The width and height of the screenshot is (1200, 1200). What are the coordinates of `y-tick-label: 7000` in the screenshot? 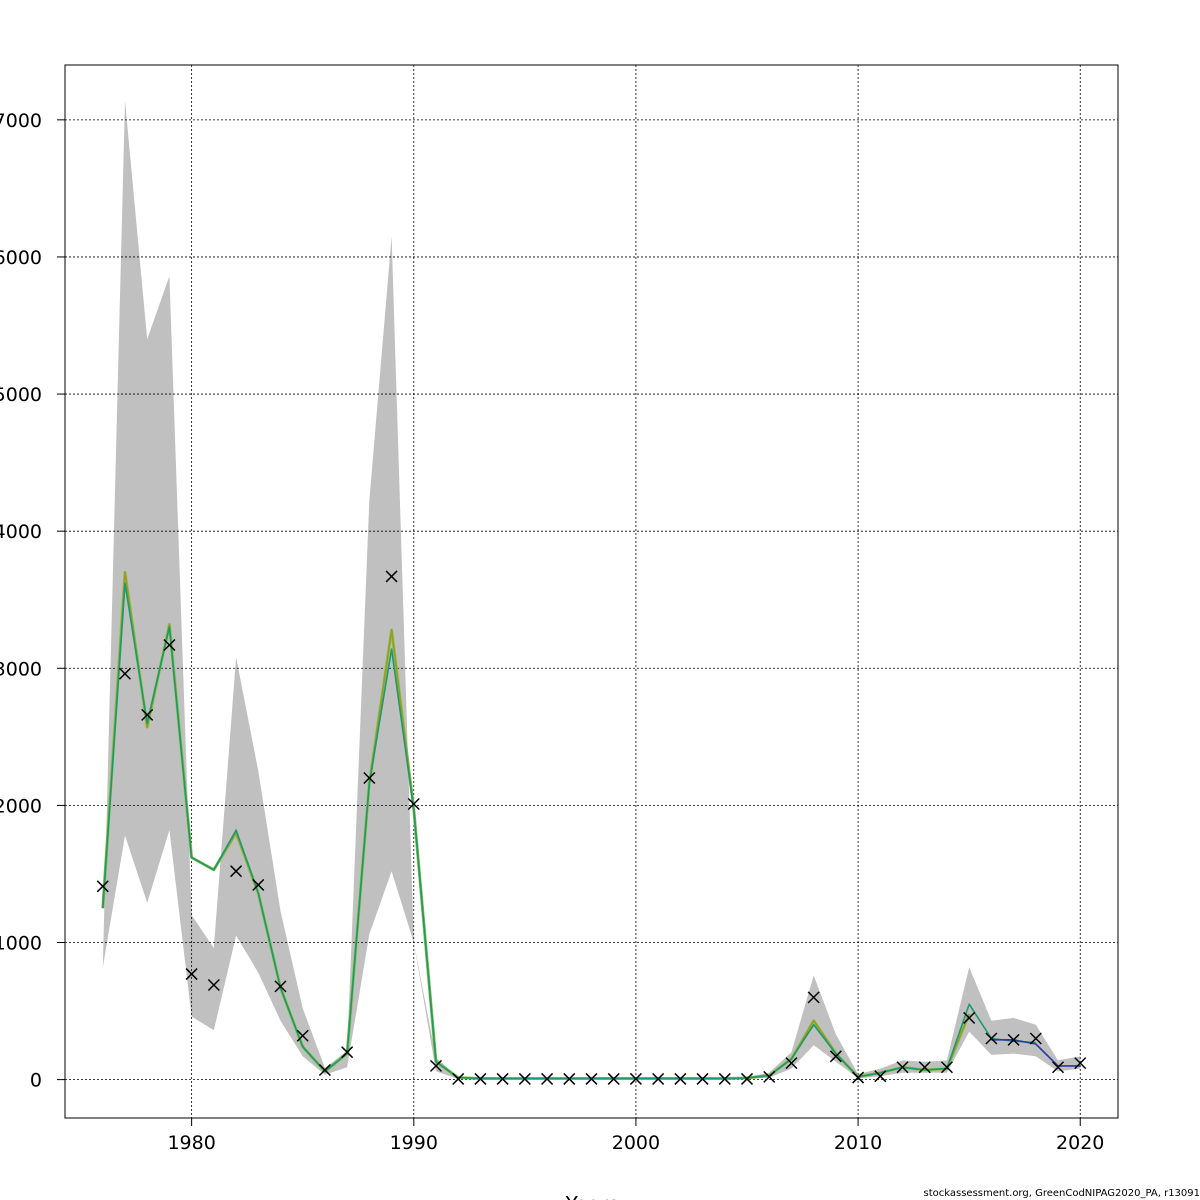 It's located at (21, 121).